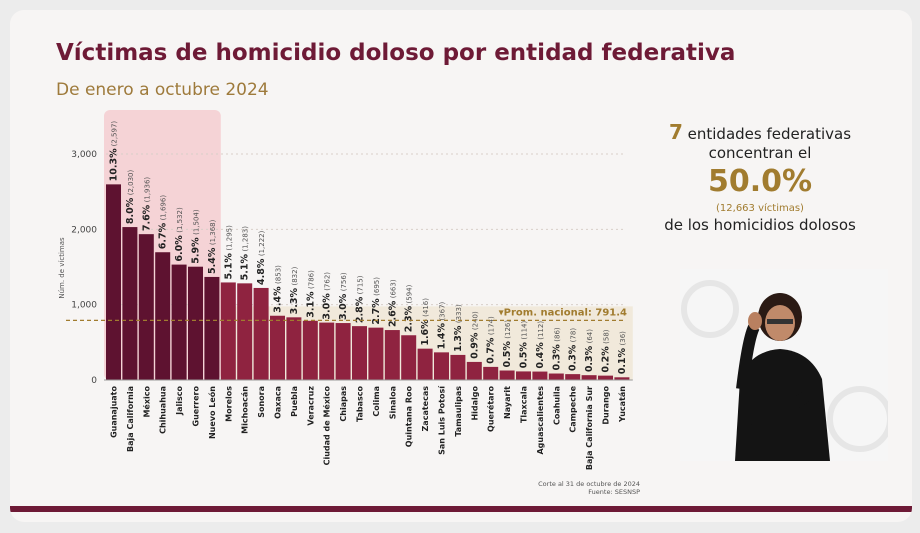  Describe the element at coordinates (130, 210) in the screenshot. I see `bar-percent-label: 8.0%` at that location.